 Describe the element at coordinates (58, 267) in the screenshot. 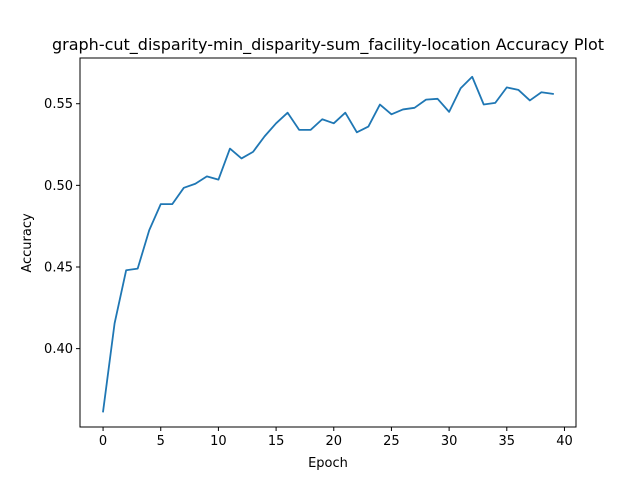

I see `y-tick-label: 0.45` at that location.